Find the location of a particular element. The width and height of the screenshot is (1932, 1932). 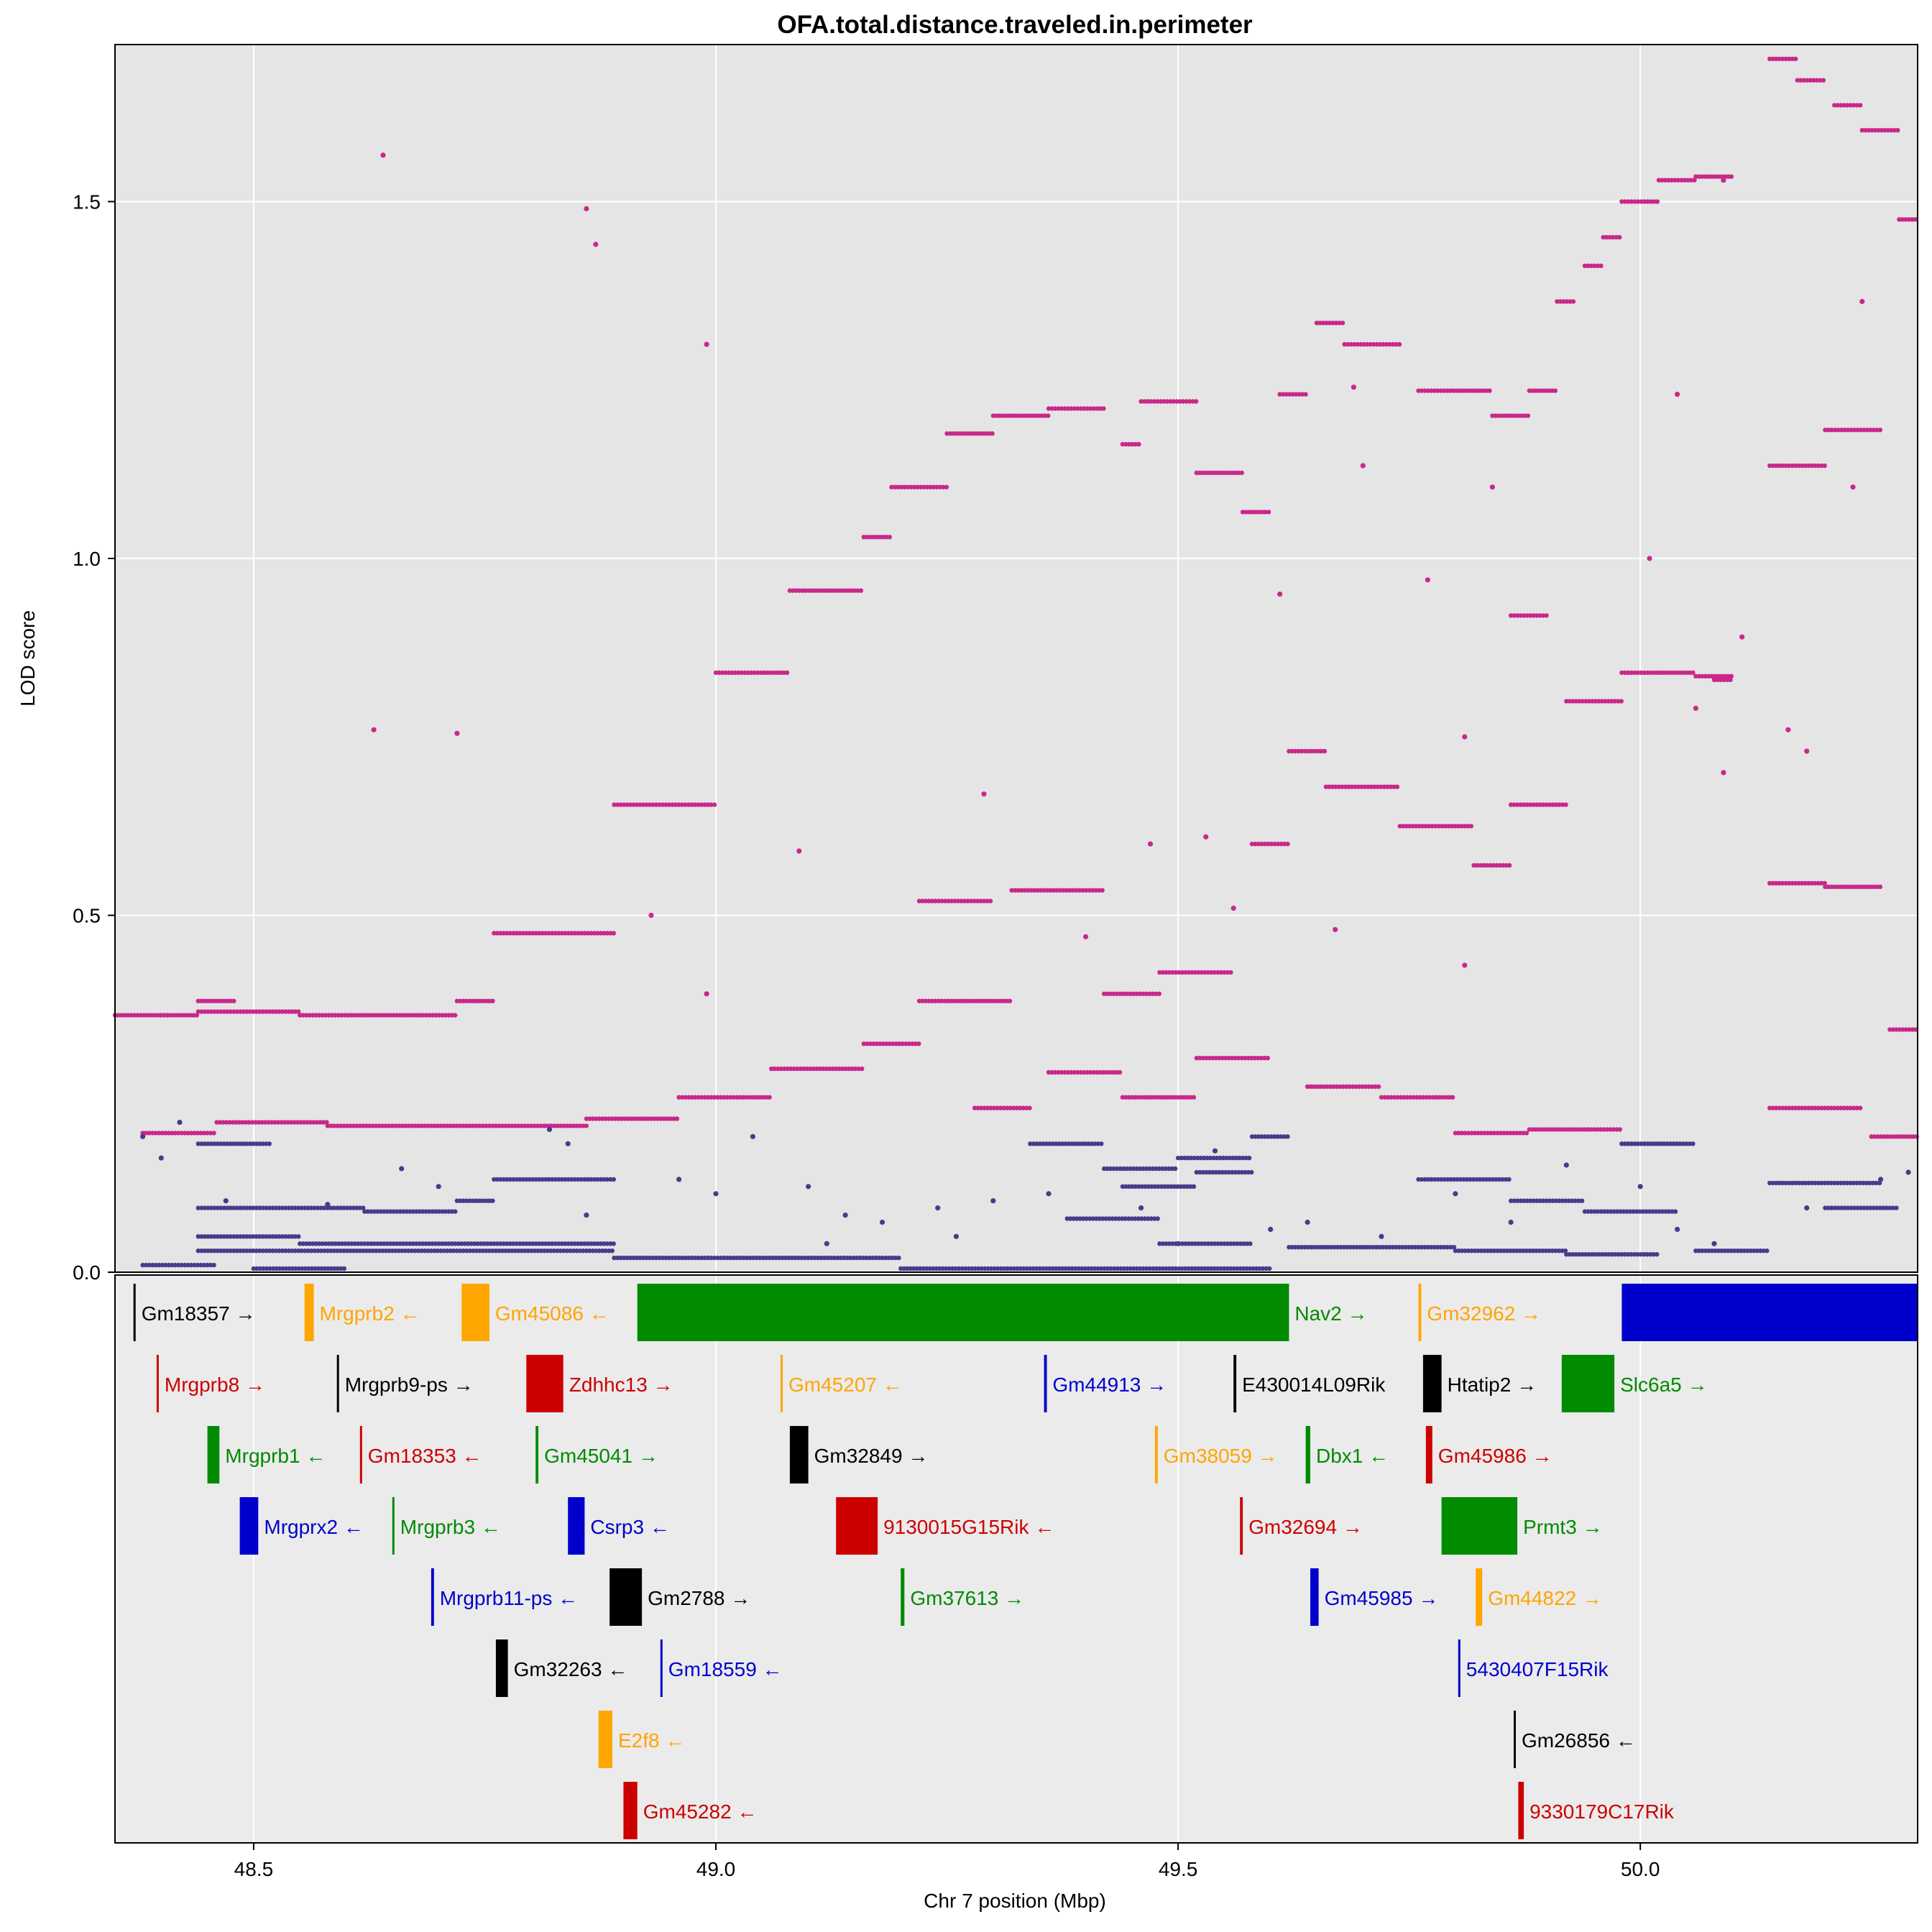

gene-25: Gm32694 → is located at coordinates (1301, 1526).